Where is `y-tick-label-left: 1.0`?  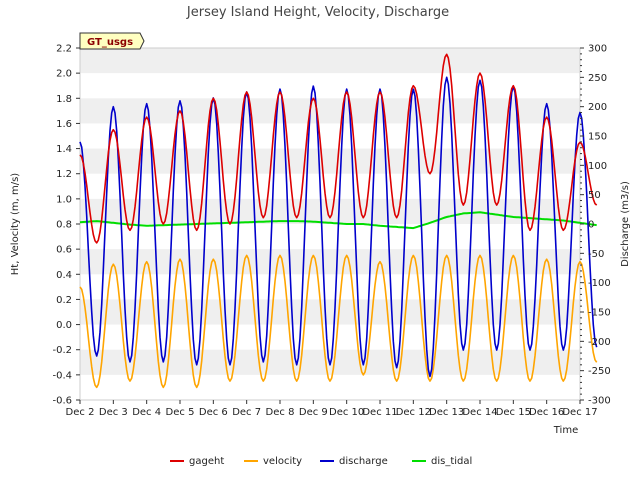
y-tick-label-left: 1.0 is located at coordinates (64, 199).